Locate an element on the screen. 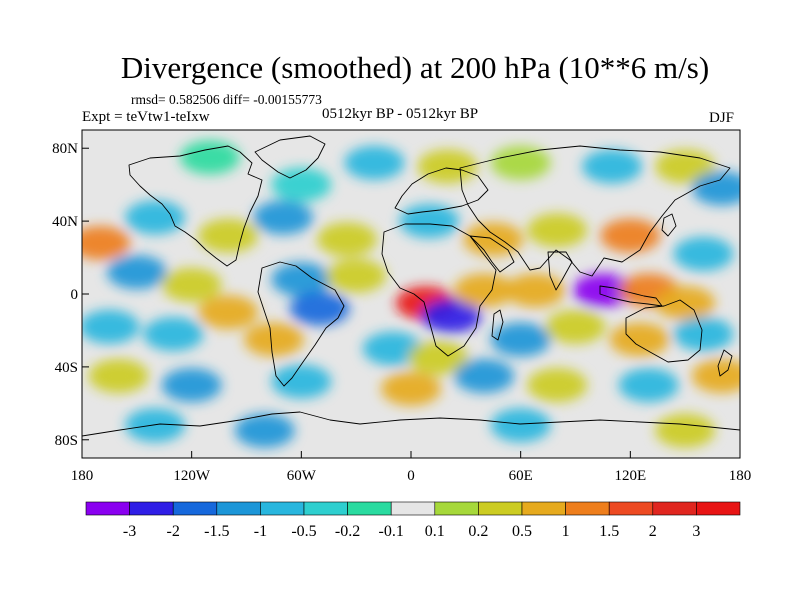  coastline-south-america is located at coordinates (301, 324).